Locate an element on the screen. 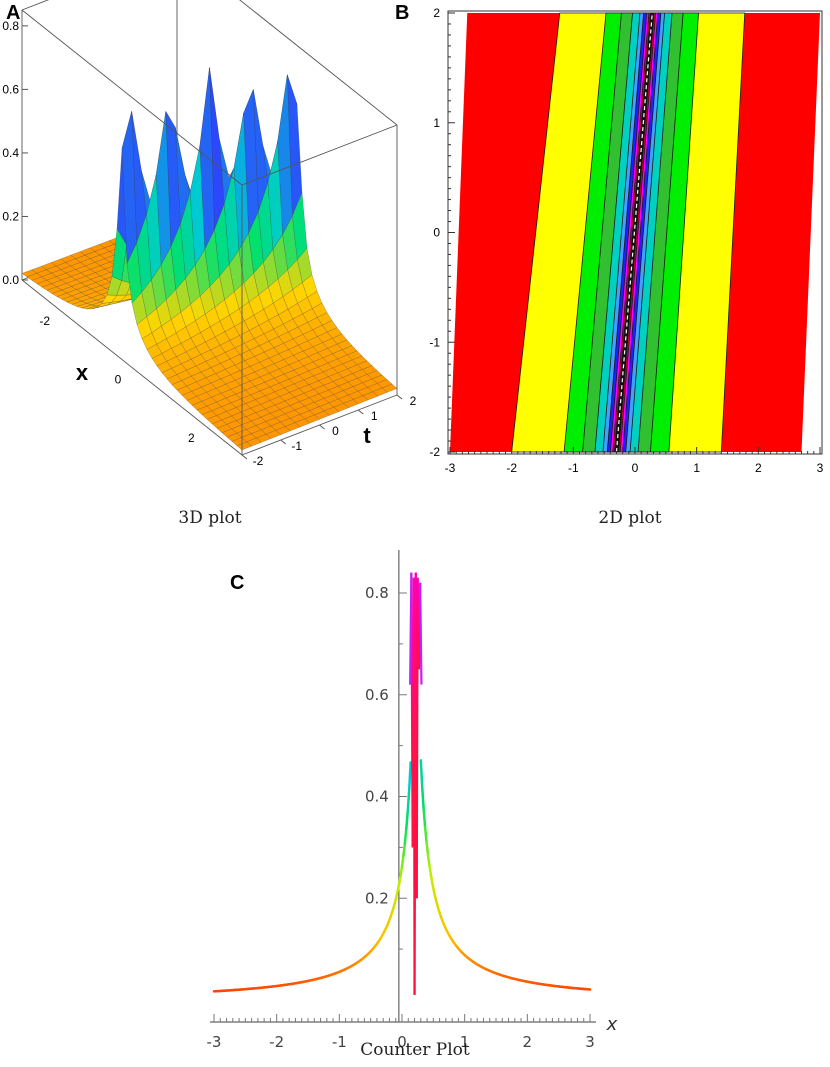  panel-letter-a: A is located at coordinates (13, 13).